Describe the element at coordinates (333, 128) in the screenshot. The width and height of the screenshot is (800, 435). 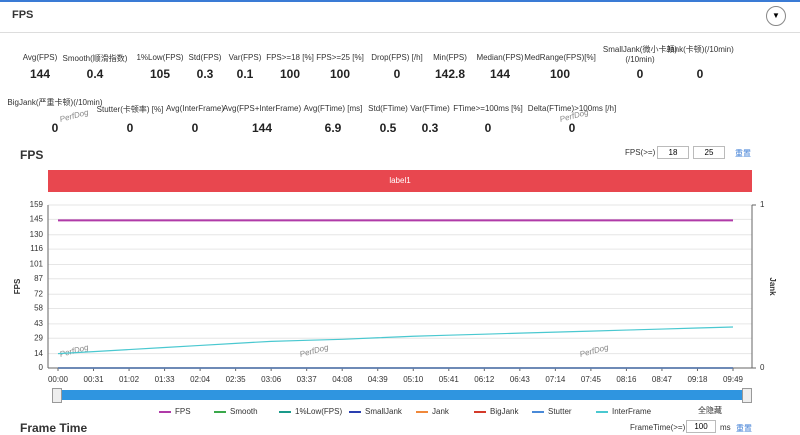
I see `stat-value: 6.9` at that location.